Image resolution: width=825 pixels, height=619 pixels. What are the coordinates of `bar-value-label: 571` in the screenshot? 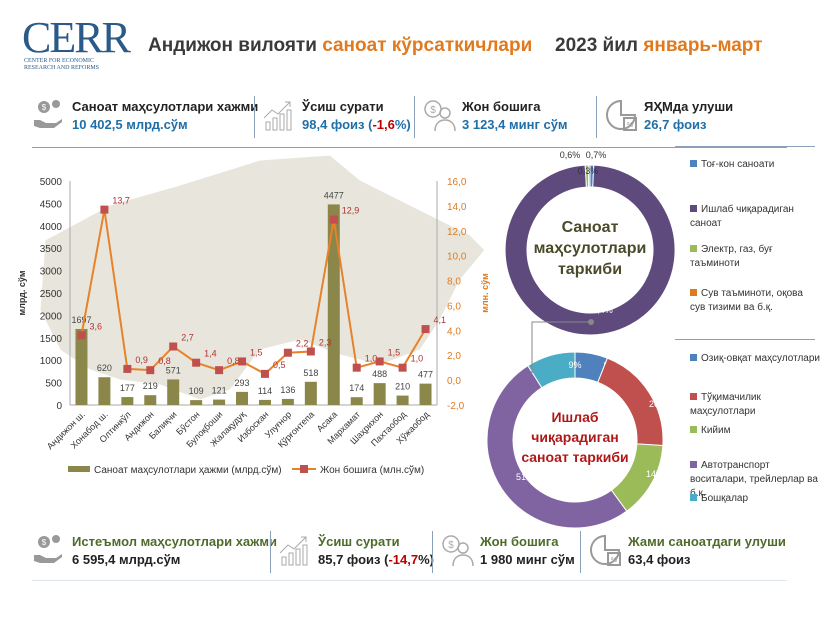 It's located at (173, 370).